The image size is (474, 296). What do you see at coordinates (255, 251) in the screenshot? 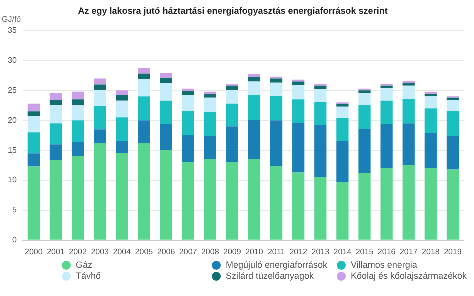
I see `x-tick-label: 2010` at bounding box center [255, 251].